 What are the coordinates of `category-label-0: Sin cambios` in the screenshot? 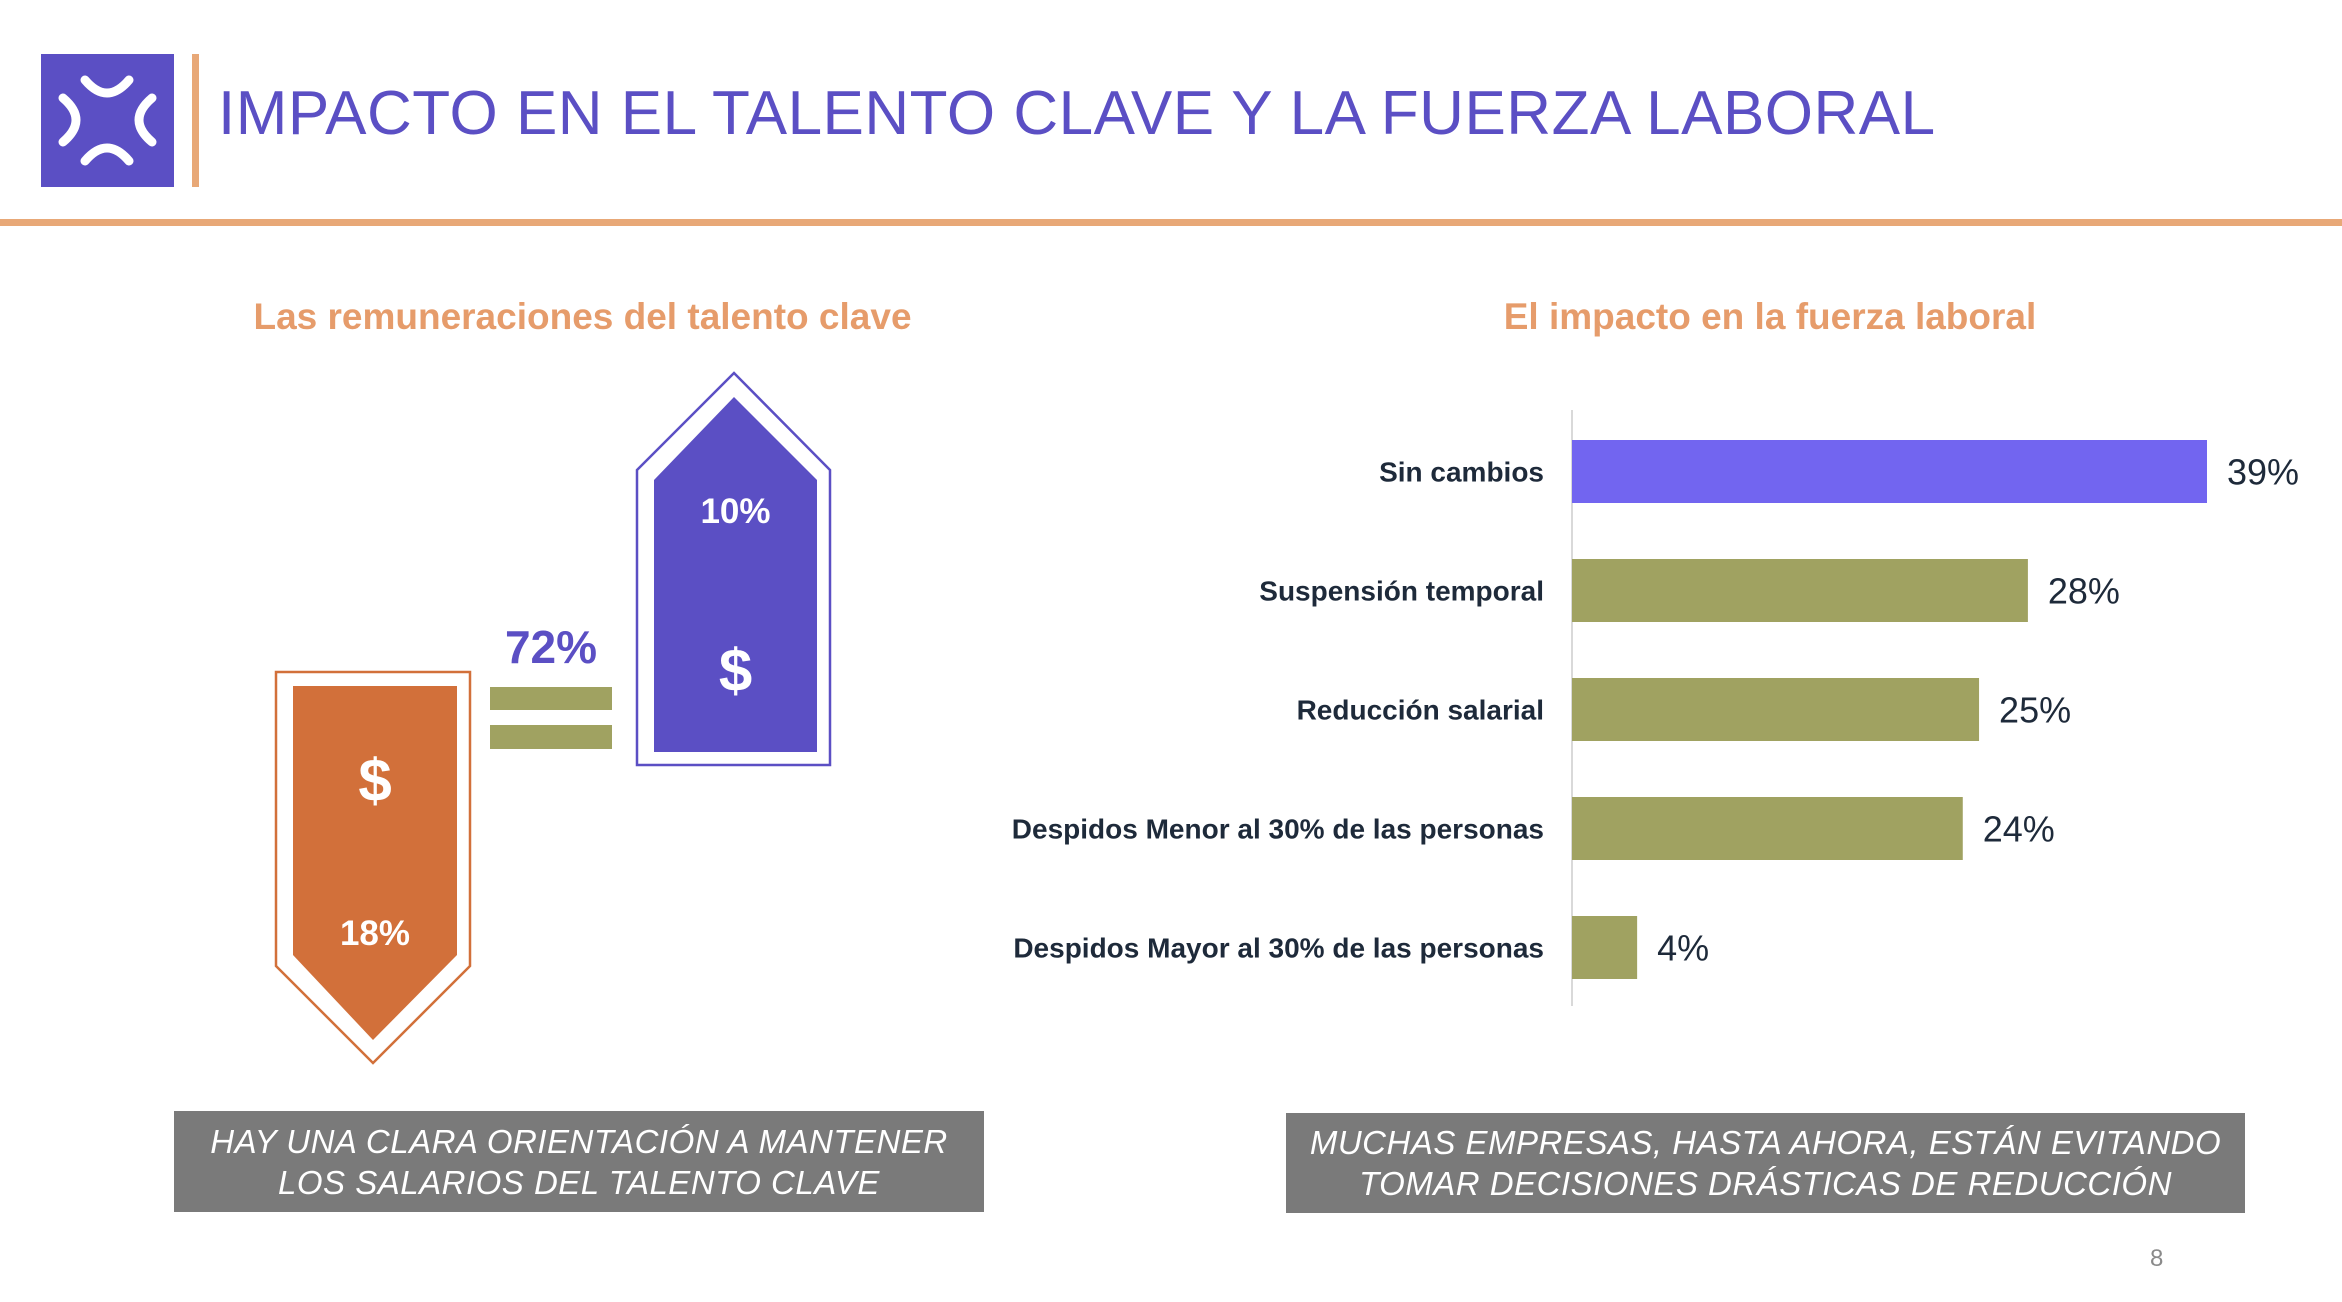 It's located at (1461, 472).